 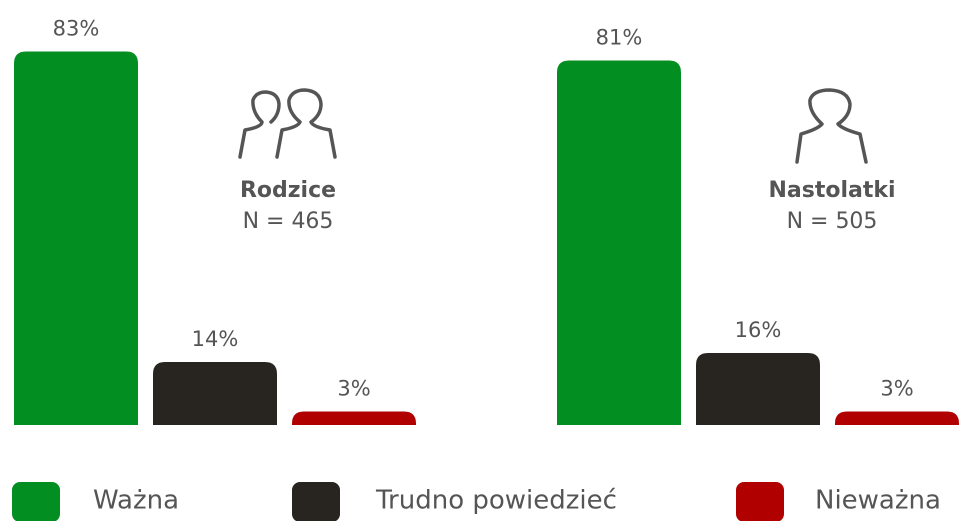 I want to click on value-label: 16%, so click(x=758, y=330).